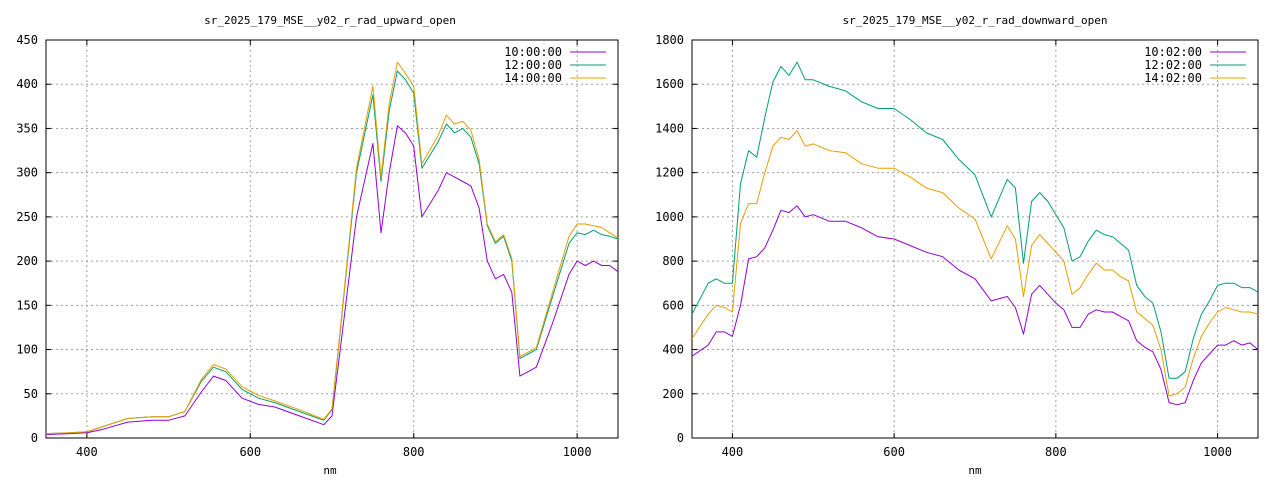  What do you see at coordinates (533, 65) in the screenshot?
I see `chart-1-legend-label-2: 12:00:00` at bounding box center [533, 65].